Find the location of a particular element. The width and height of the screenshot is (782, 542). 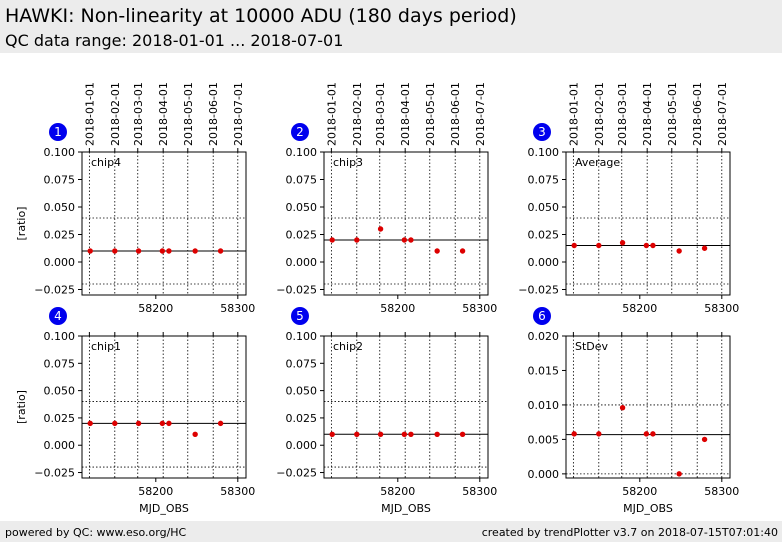

y-axis-label: [ratio] is located at coordinates (21, 407).